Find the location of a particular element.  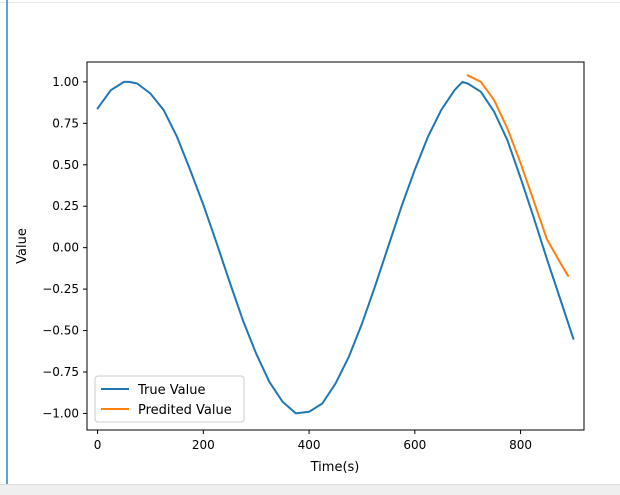

y-tick-label: 0.50 is located at coordinates (65, 165).